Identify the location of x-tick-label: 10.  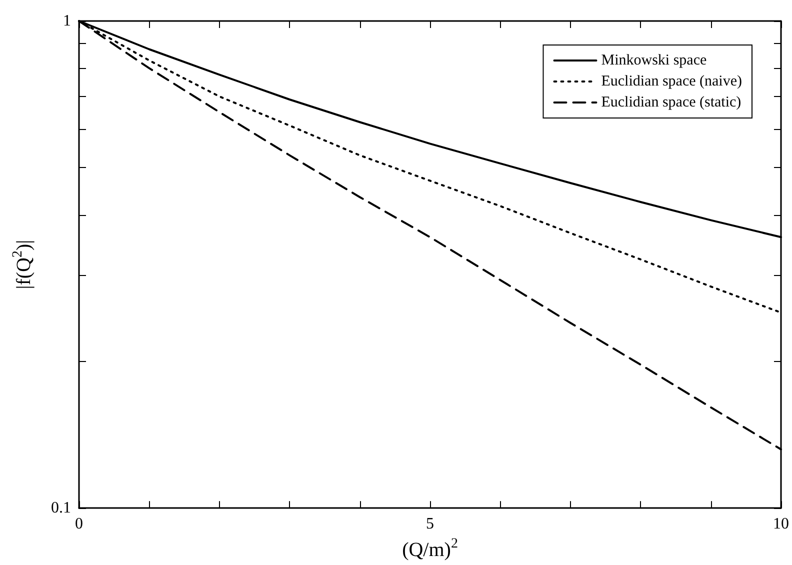
(781, 524).